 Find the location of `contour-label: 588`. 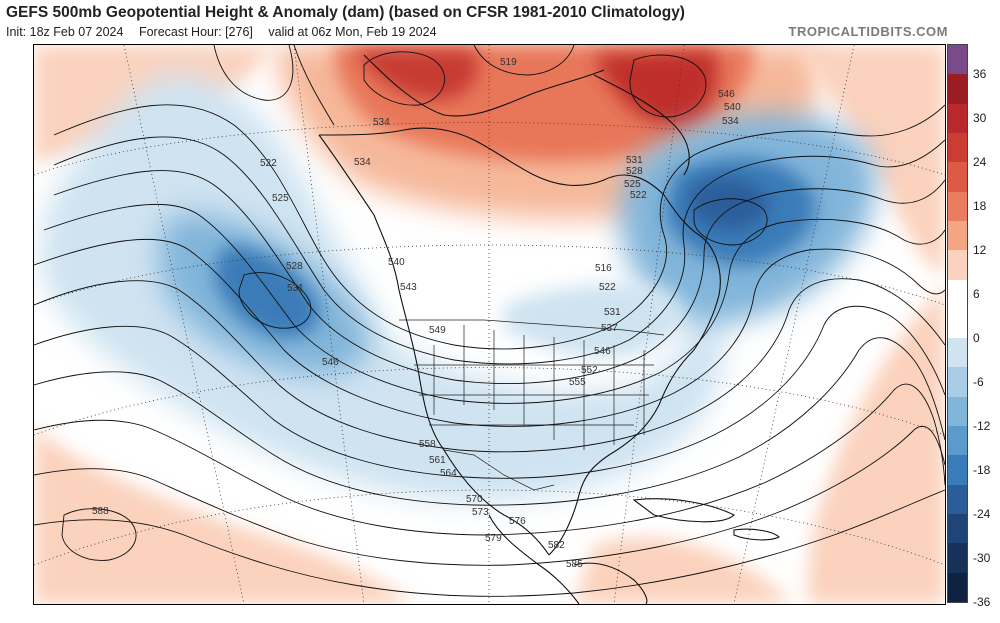

contour-label: 588 is located at coordinates (100, 511).